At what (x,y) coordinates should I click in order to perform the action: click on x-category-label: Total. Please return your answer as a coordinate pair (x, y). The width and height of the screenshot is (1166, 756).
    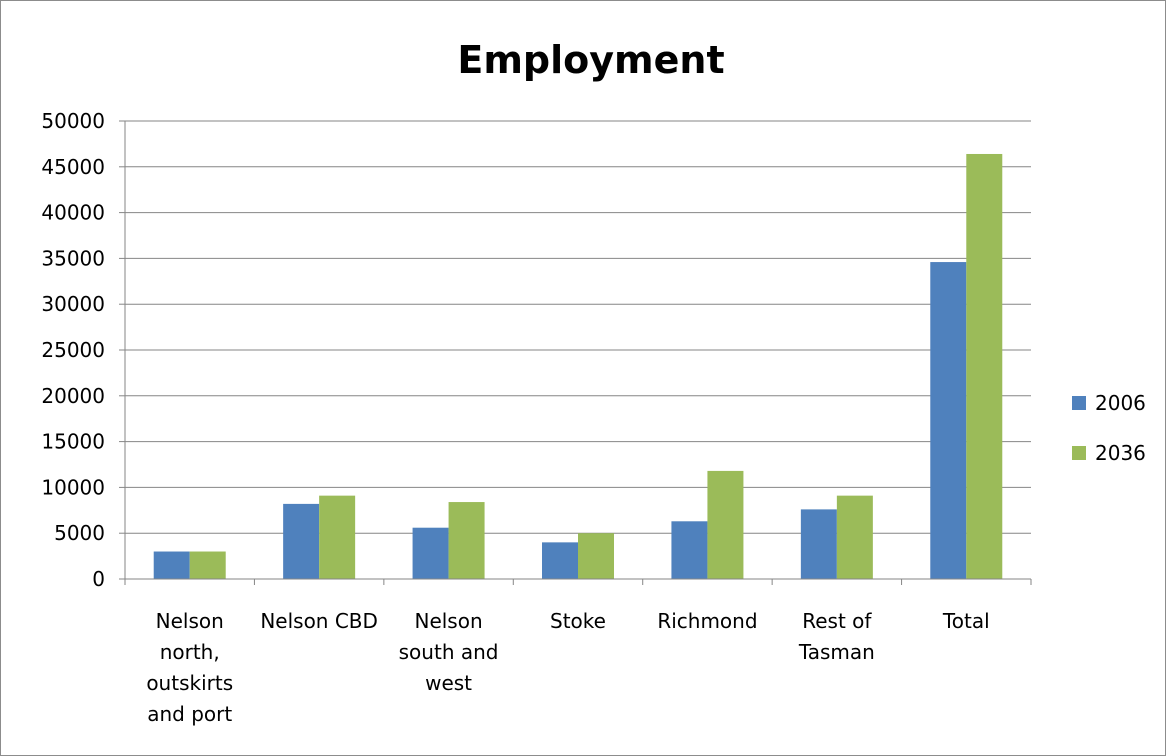
    Looking at the image, I should click on (966, 621).